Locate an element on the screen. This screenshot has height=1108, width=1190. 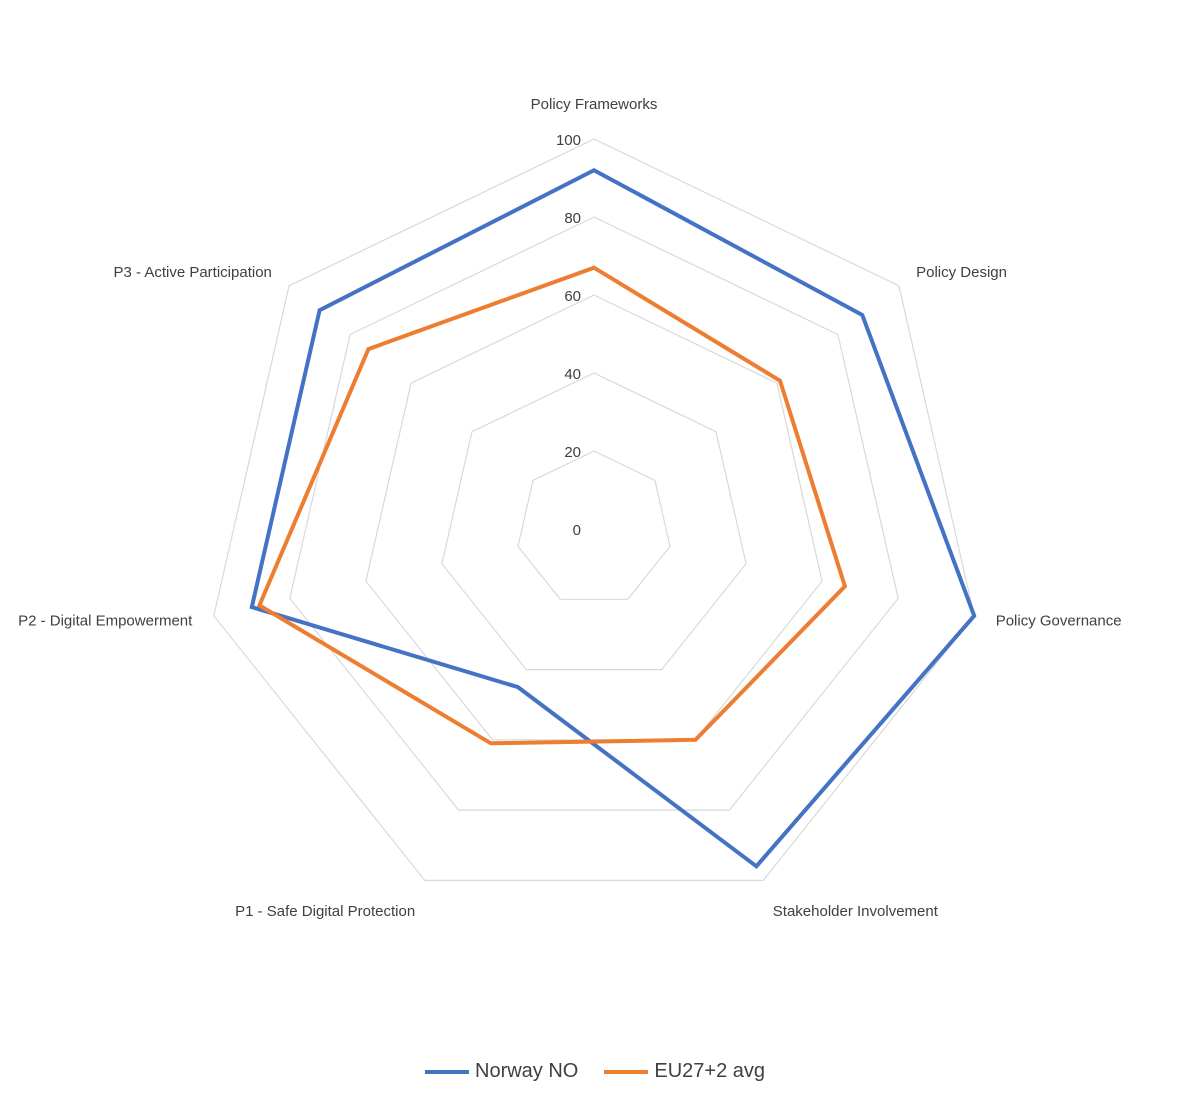
legend: Norway NO EU27+2 avg is located at coordinates (595, 1071).